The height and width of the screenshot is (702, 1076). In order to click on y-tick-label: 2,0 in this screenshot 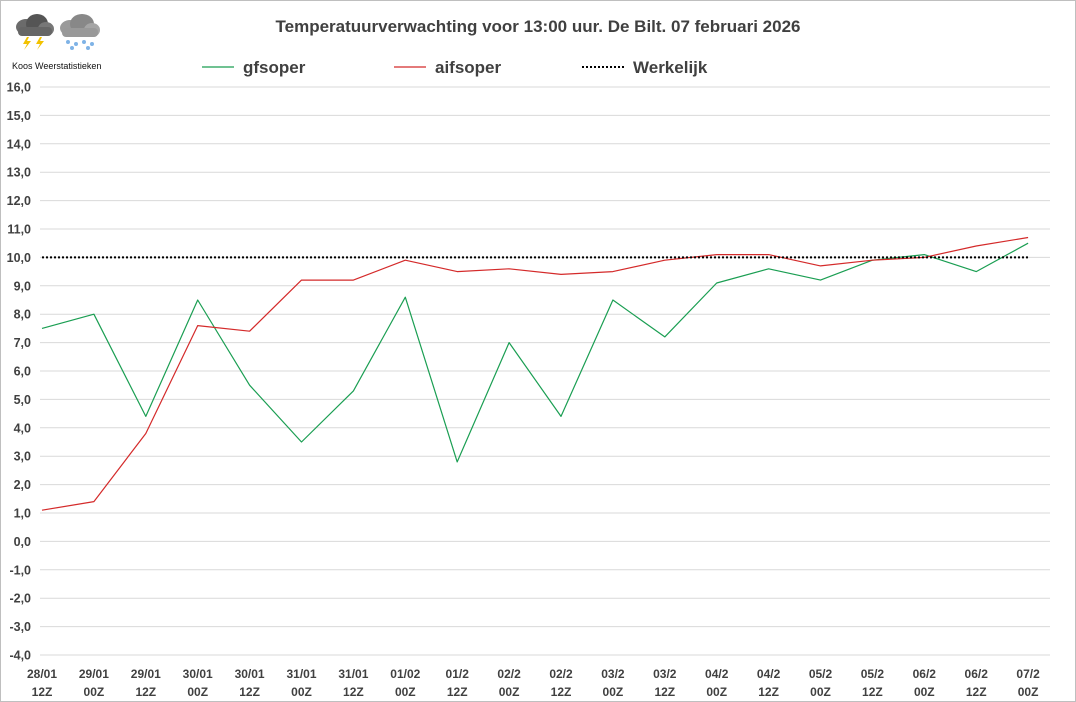, I will do `click(22, 485)`.